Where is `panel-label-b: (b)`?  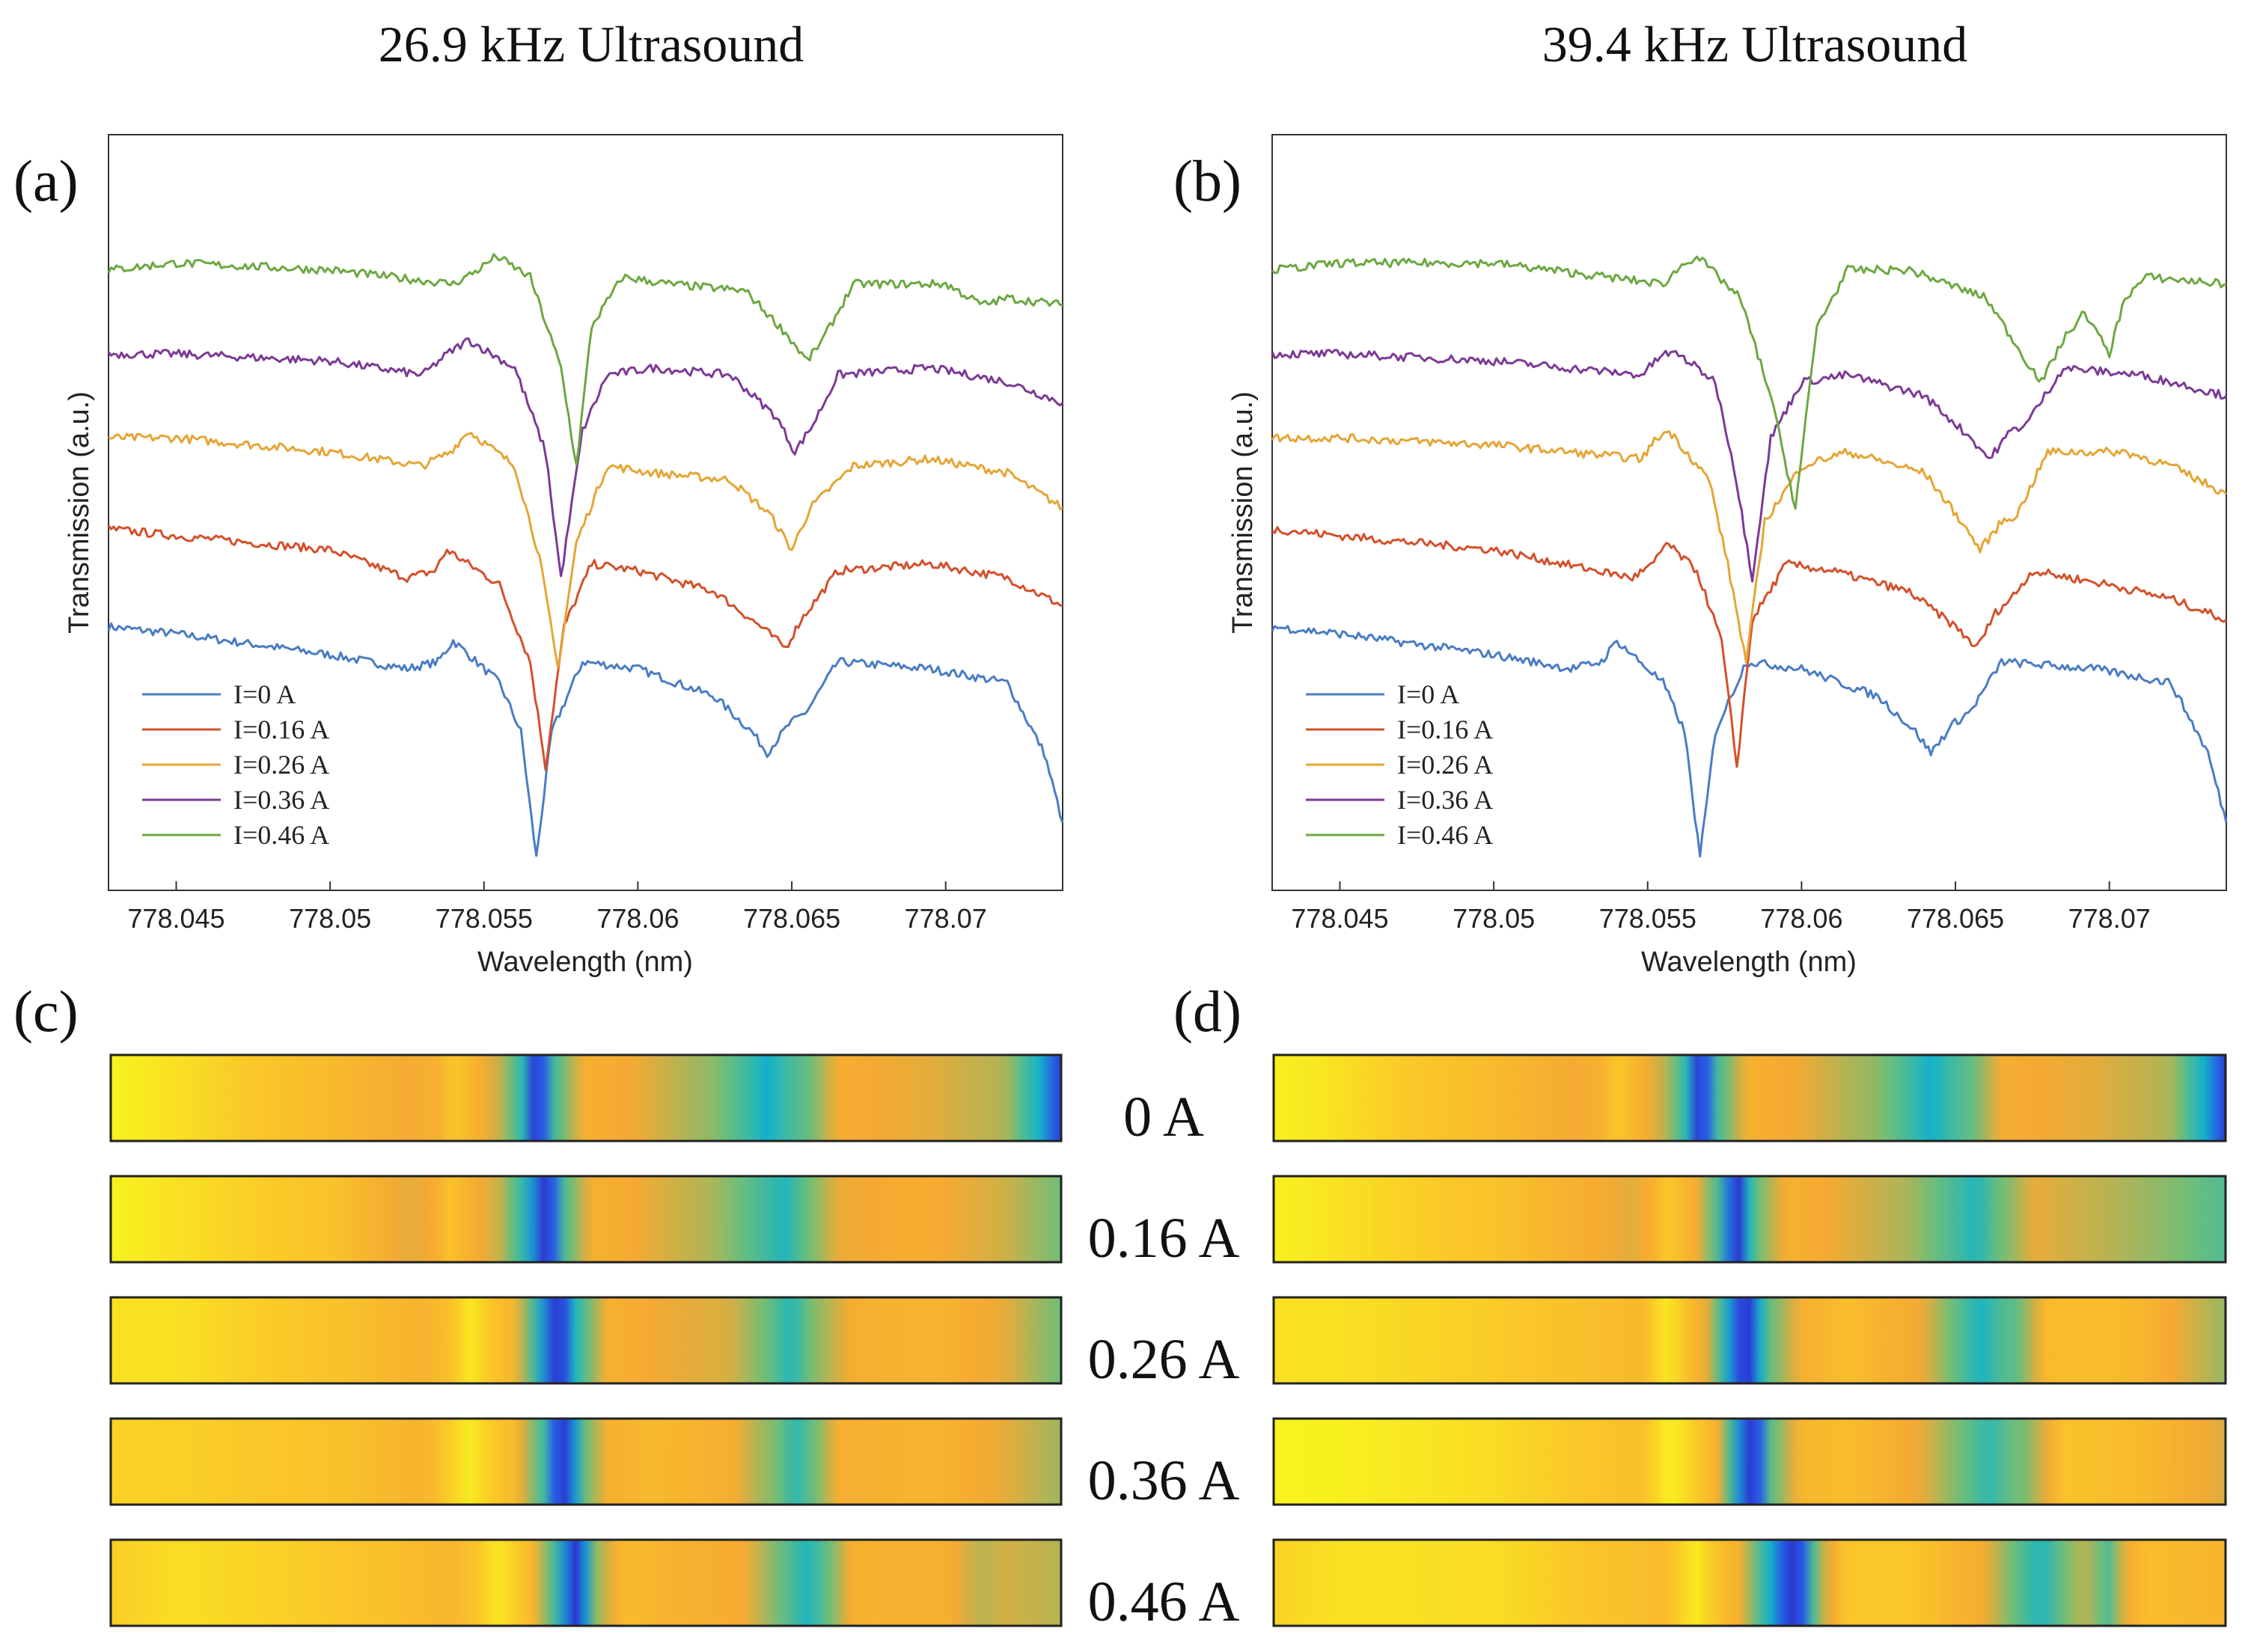 panel-label-b: (b) is located at coordinates (1207, 180).